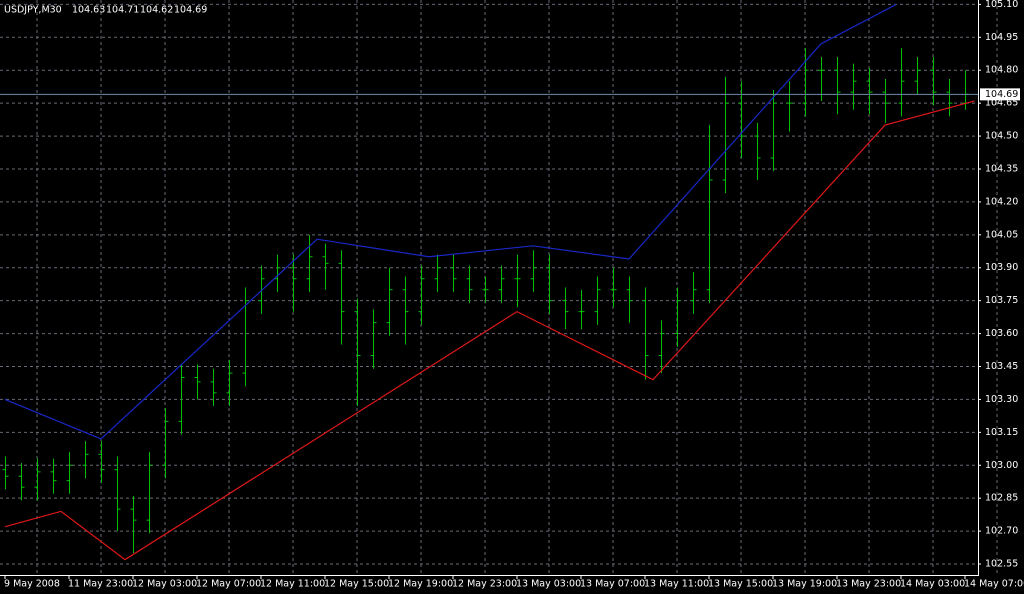  I want to click on x-tick-label: 11 May 23:00, so click(100, 584).